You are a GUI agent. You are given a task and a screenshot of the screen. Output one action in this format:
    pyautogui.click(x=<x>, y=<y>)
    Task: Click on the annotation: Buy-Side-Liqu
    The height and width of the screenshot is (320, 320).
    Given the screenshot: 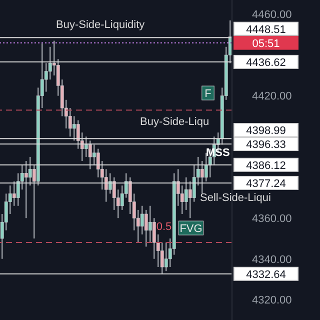 What is the action you would take?
    pyautogui.click(x=175, y=122)
    